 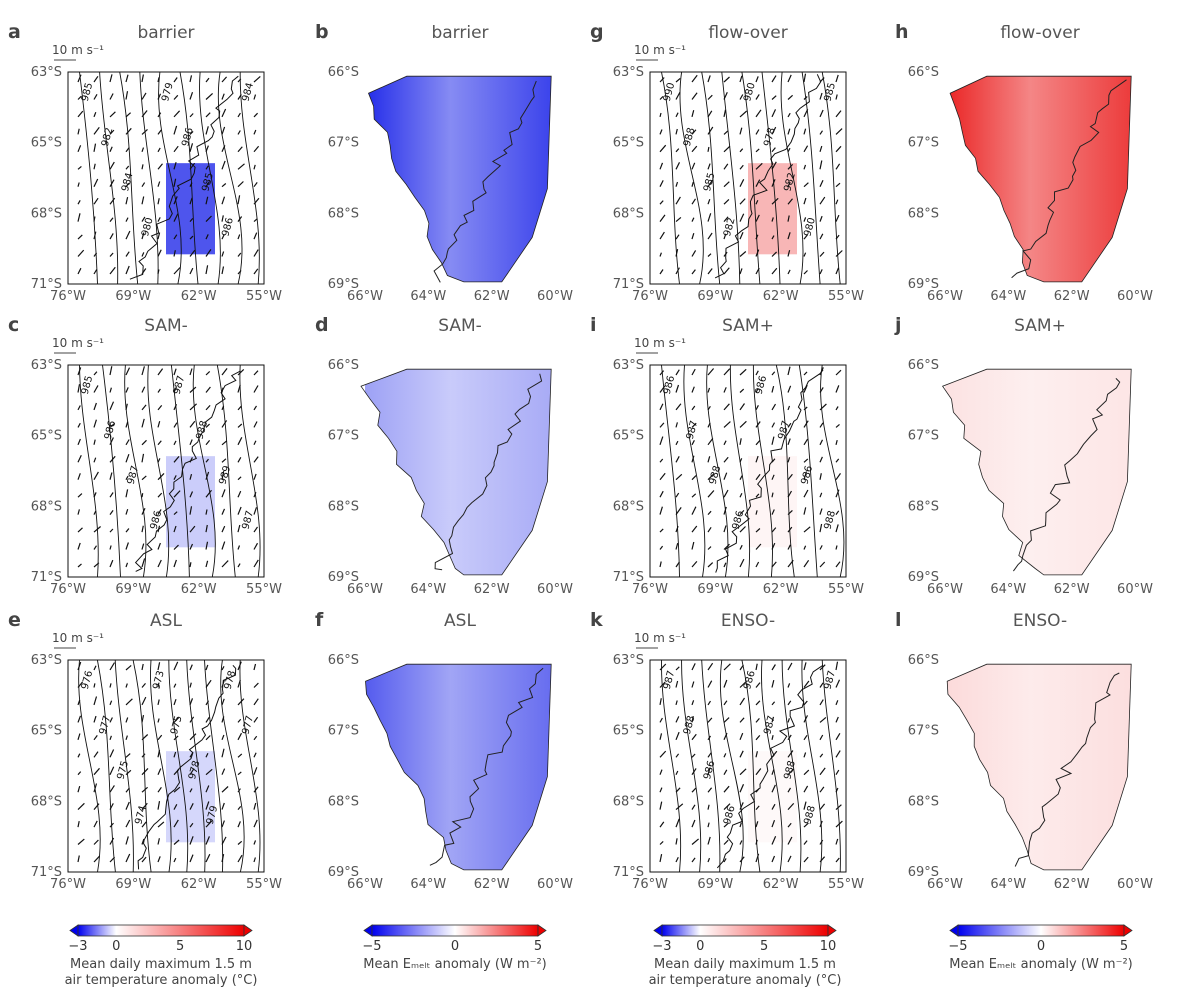 What do you see at coordinates (658, 930) in the screenshot?
I see `colorbar-min-arrow` at bounding box center [658, 930].